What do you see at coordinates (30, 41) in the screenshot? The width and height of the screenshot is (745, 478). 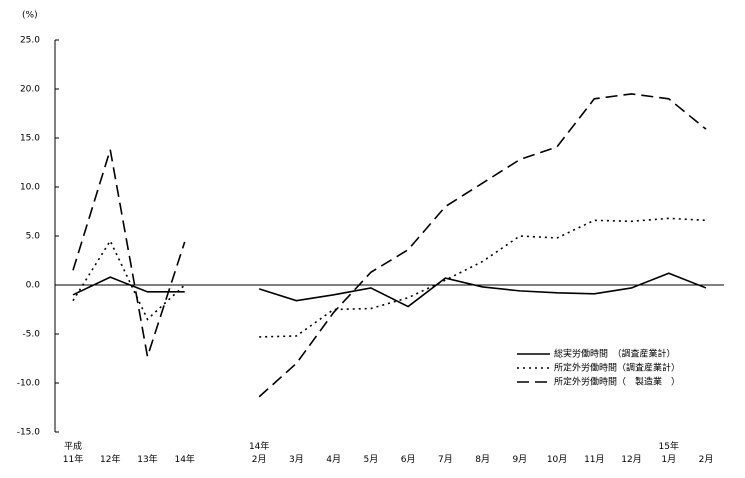 I see `y-tick-label: 25.0` at bounding box center [30, 41].